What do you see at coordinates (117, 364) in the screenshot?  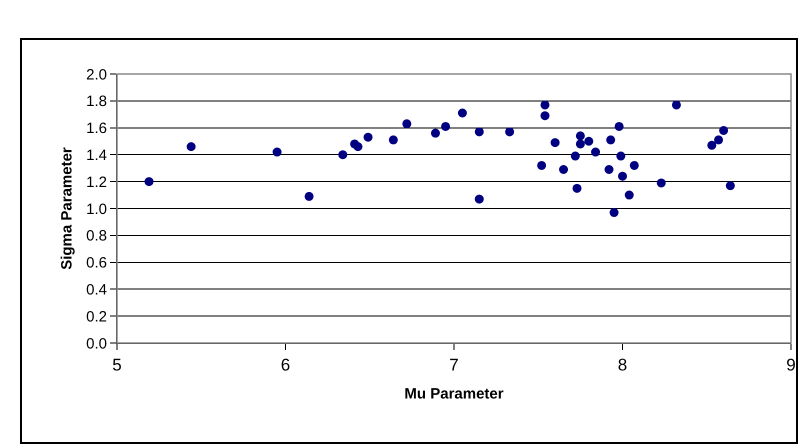 I see `x-tick-label: 5` at bounding box center [117, 364].